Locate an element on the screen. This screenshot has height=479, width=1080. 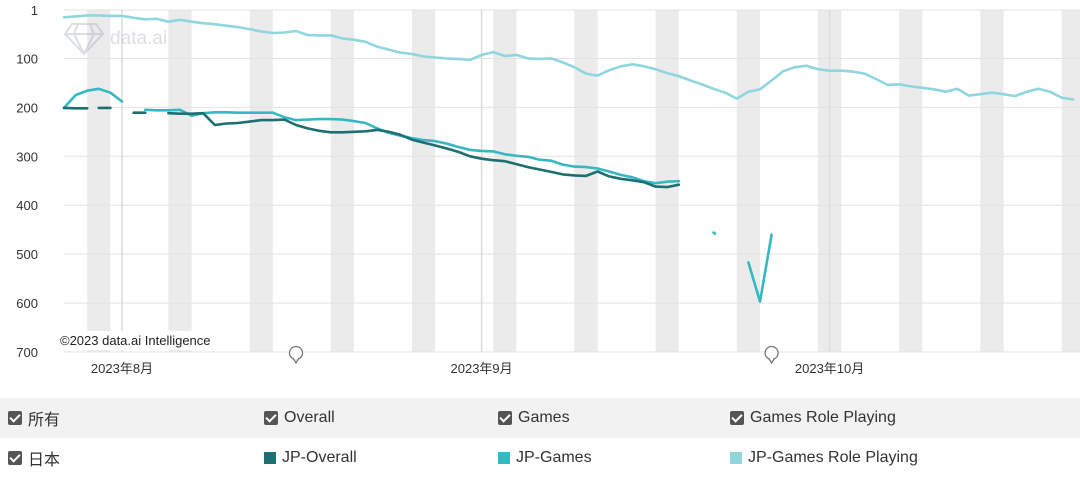
x-tick-label: 2023年10月 is located at coordinates (829, 368).